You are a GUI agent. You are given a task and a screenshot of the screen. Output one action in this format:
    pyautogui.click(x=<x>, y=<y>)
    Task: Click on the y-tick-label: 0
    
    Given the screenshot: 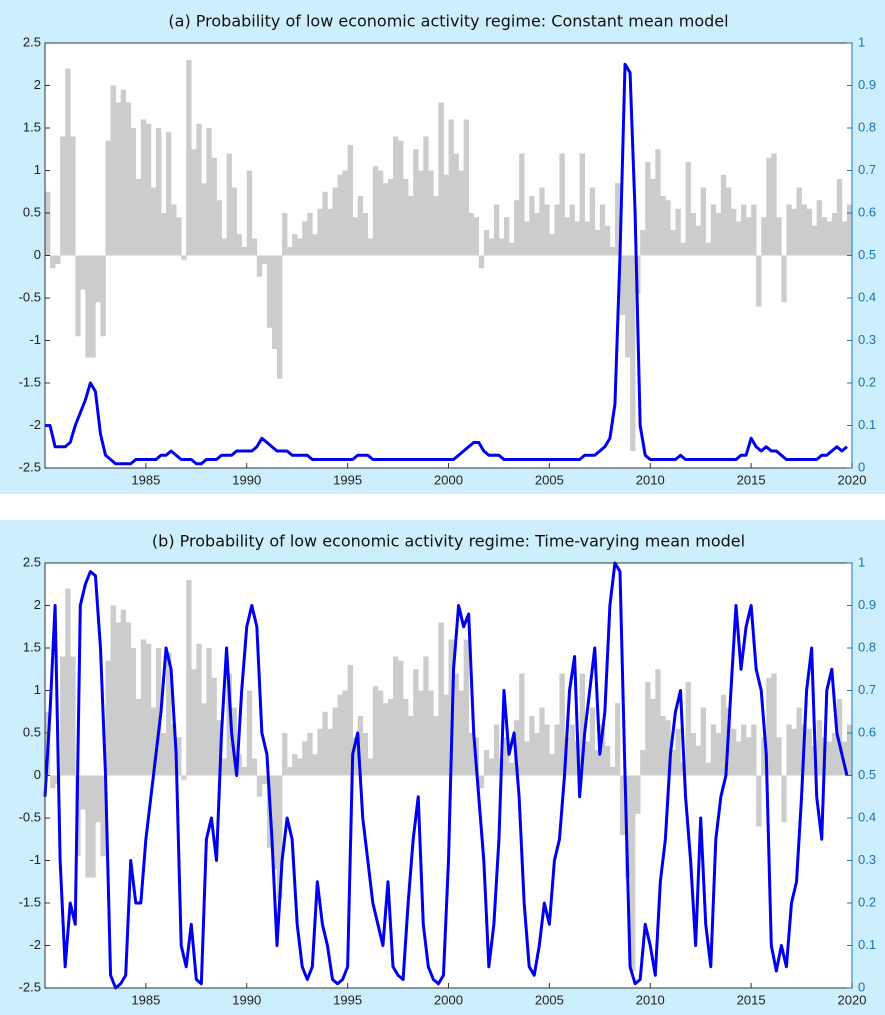 What is the action you would take?
    pyautogui.click(x=37, y=254)
    